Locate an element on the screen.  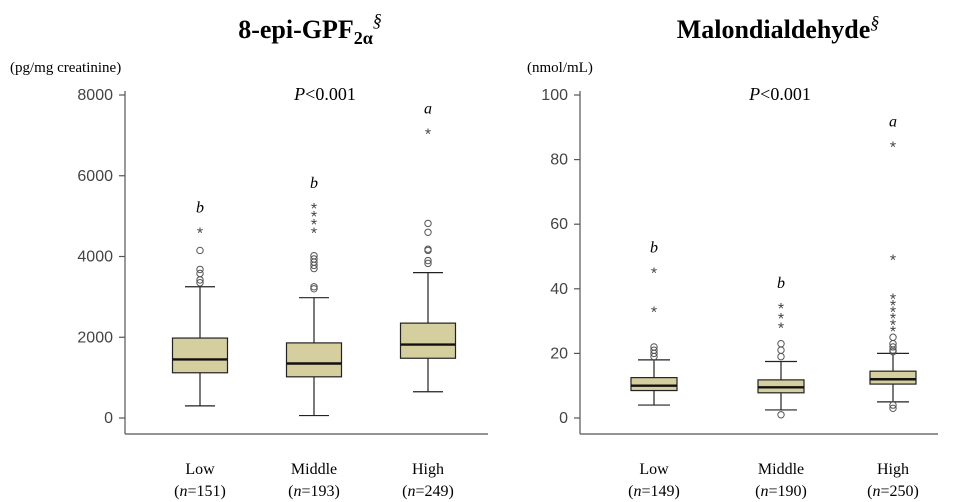
y-tick-label: 8000 is located at coordinates (95, 95).